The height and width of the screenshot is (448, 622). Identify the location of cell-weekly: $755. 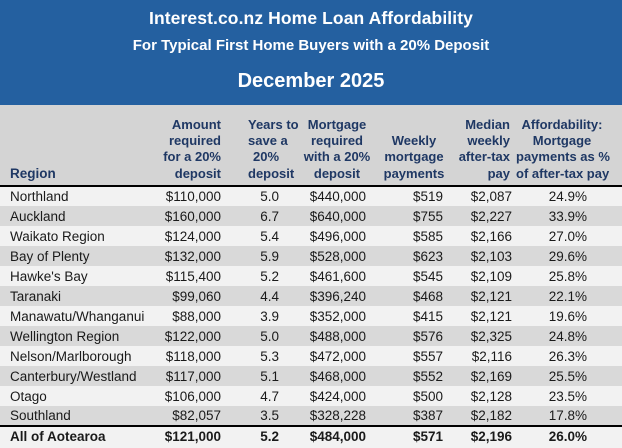
(427, 216).